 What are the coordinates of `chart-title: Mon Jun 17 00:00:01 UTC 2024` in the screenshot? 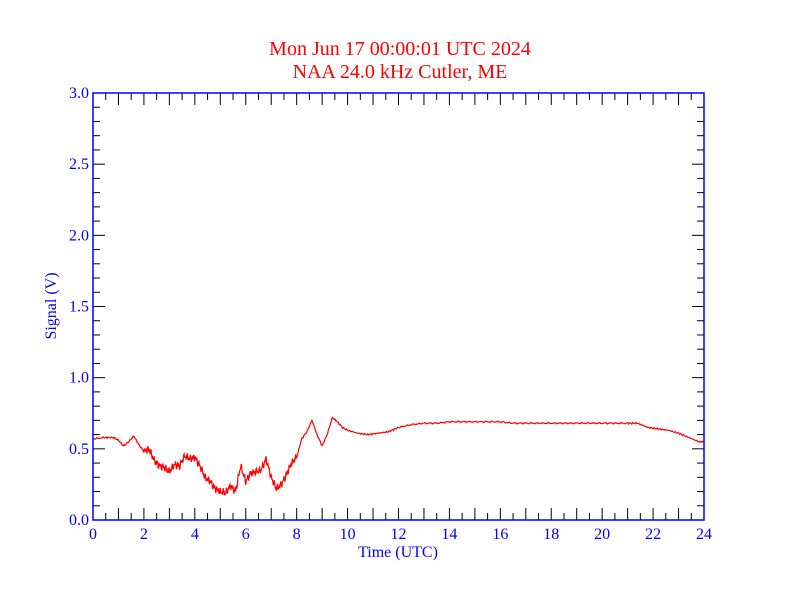 It's located at (400, 49).